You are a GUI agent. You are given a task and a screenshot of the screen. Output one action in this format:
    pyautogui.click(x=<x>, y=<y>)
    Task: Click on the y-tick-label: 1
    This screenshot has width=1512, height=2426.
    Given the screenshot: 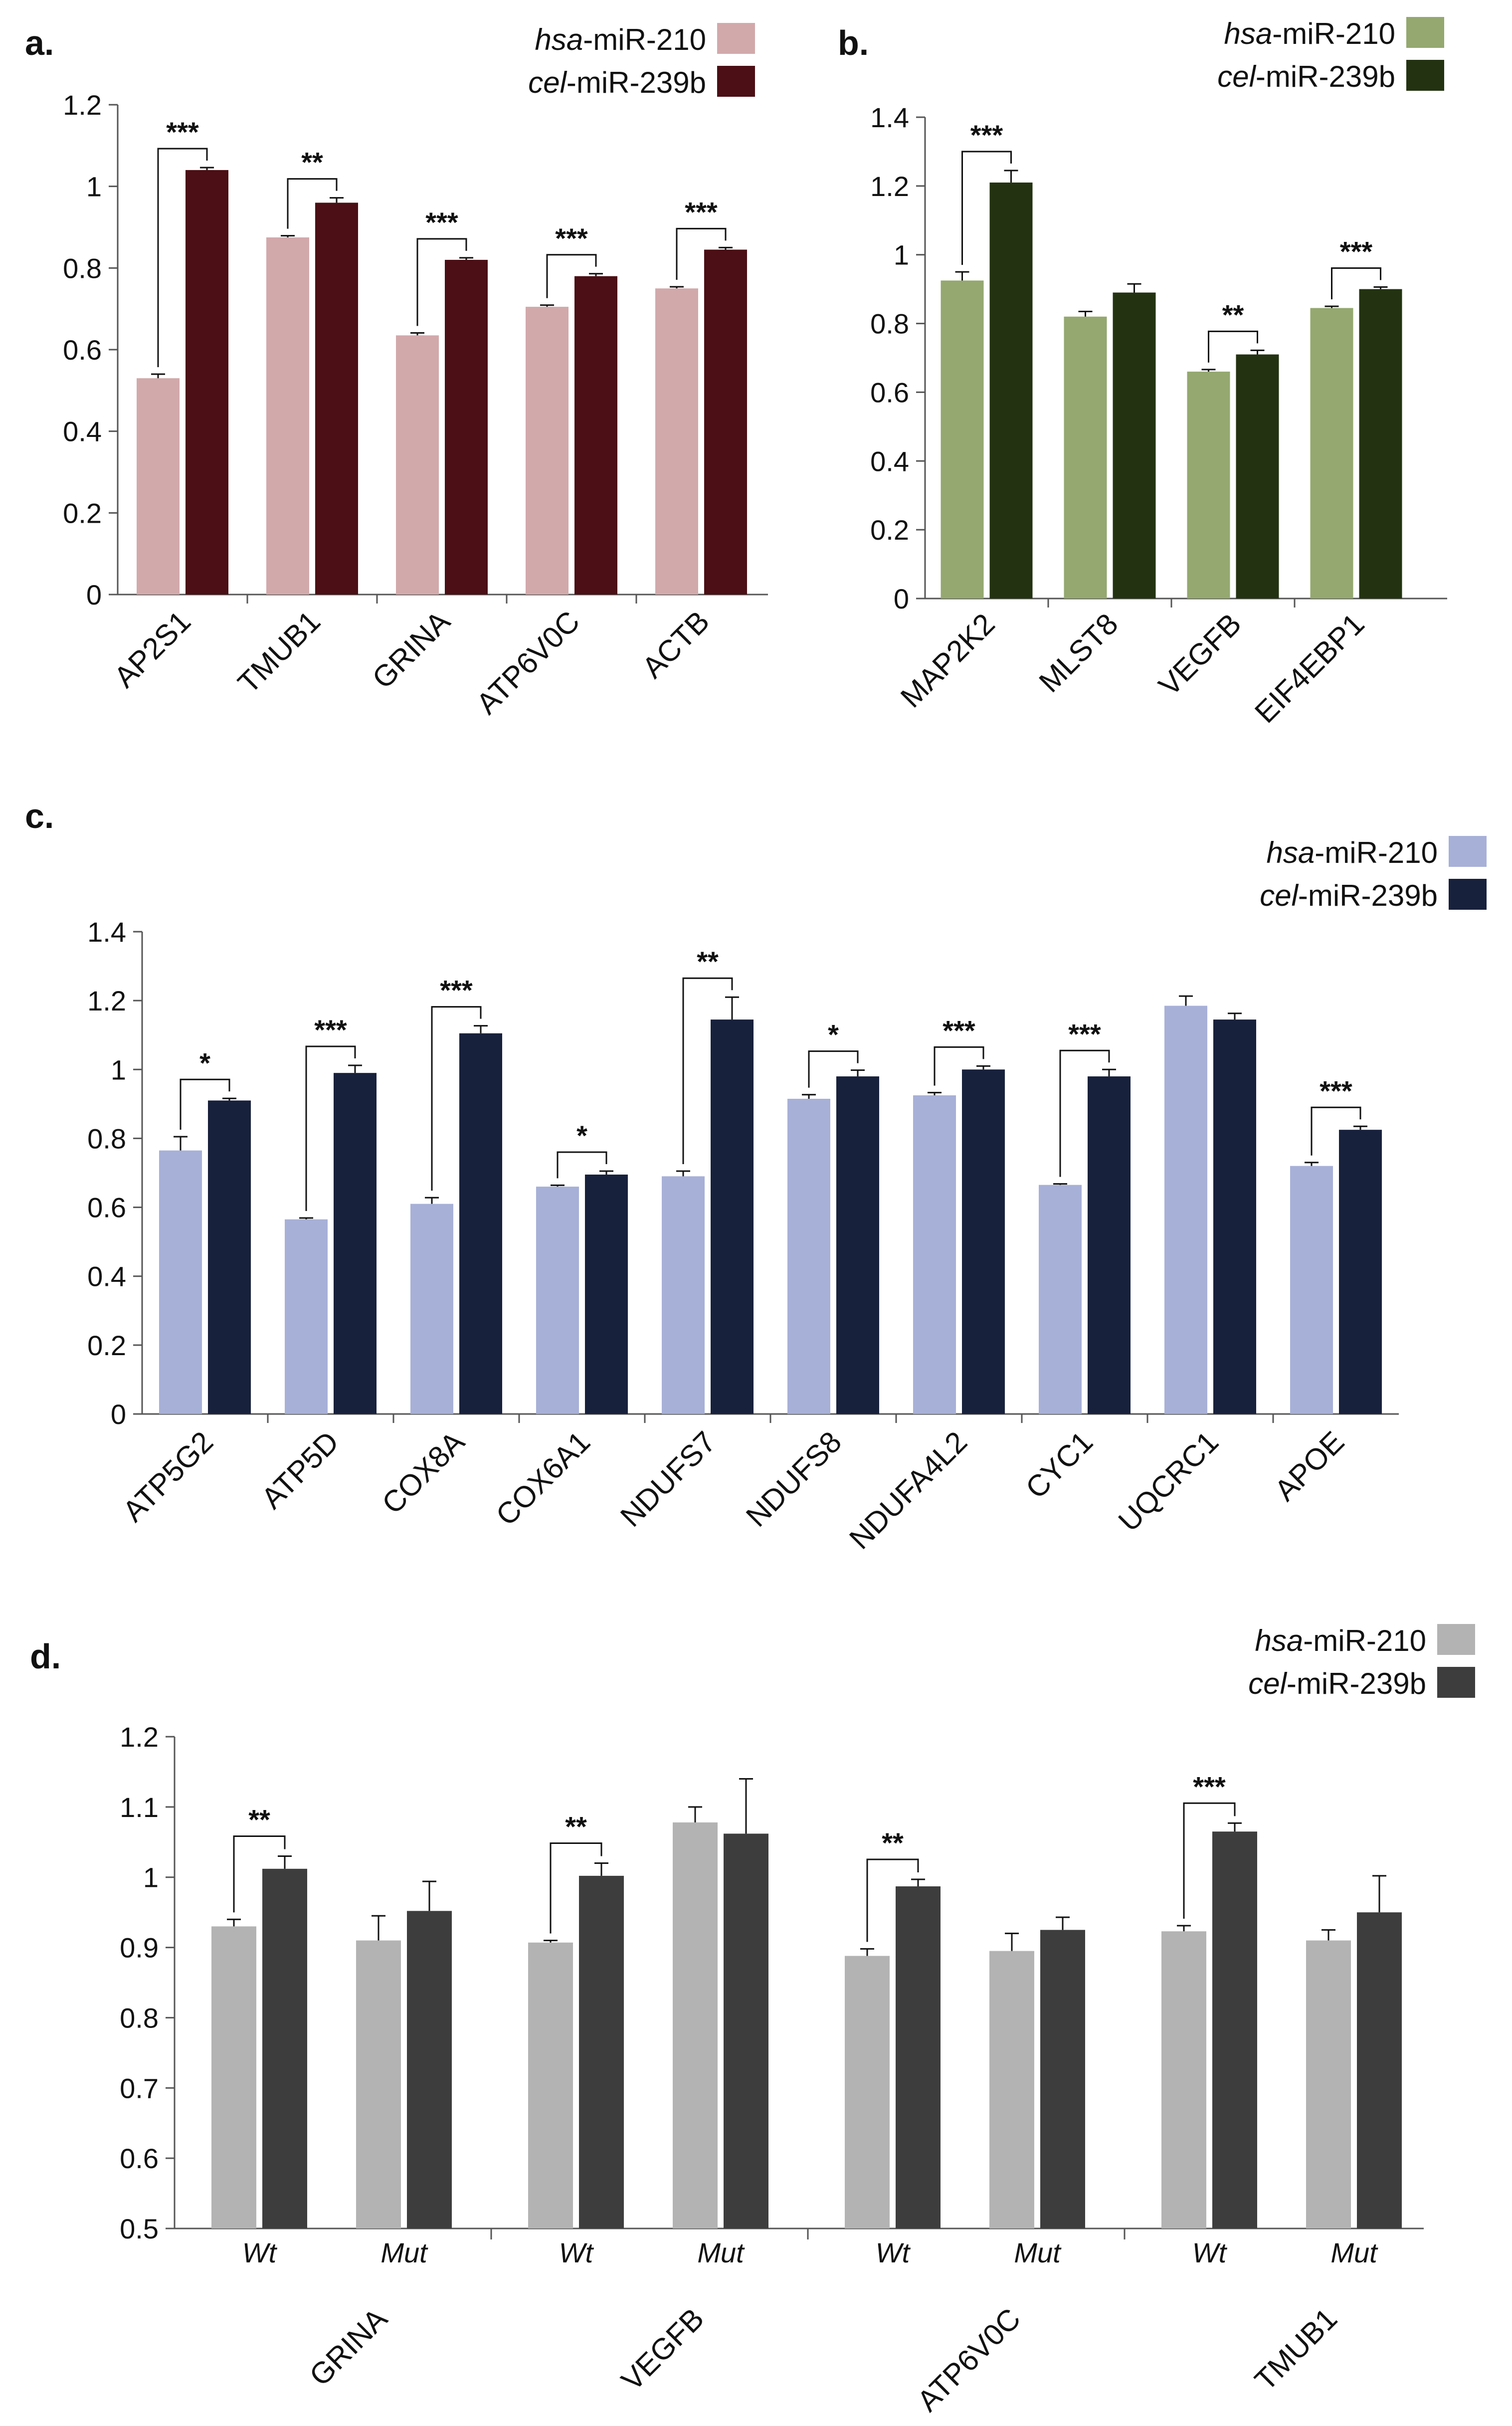 What is the action you would take?
    pyautogui.click(x=151, y=1877)
    